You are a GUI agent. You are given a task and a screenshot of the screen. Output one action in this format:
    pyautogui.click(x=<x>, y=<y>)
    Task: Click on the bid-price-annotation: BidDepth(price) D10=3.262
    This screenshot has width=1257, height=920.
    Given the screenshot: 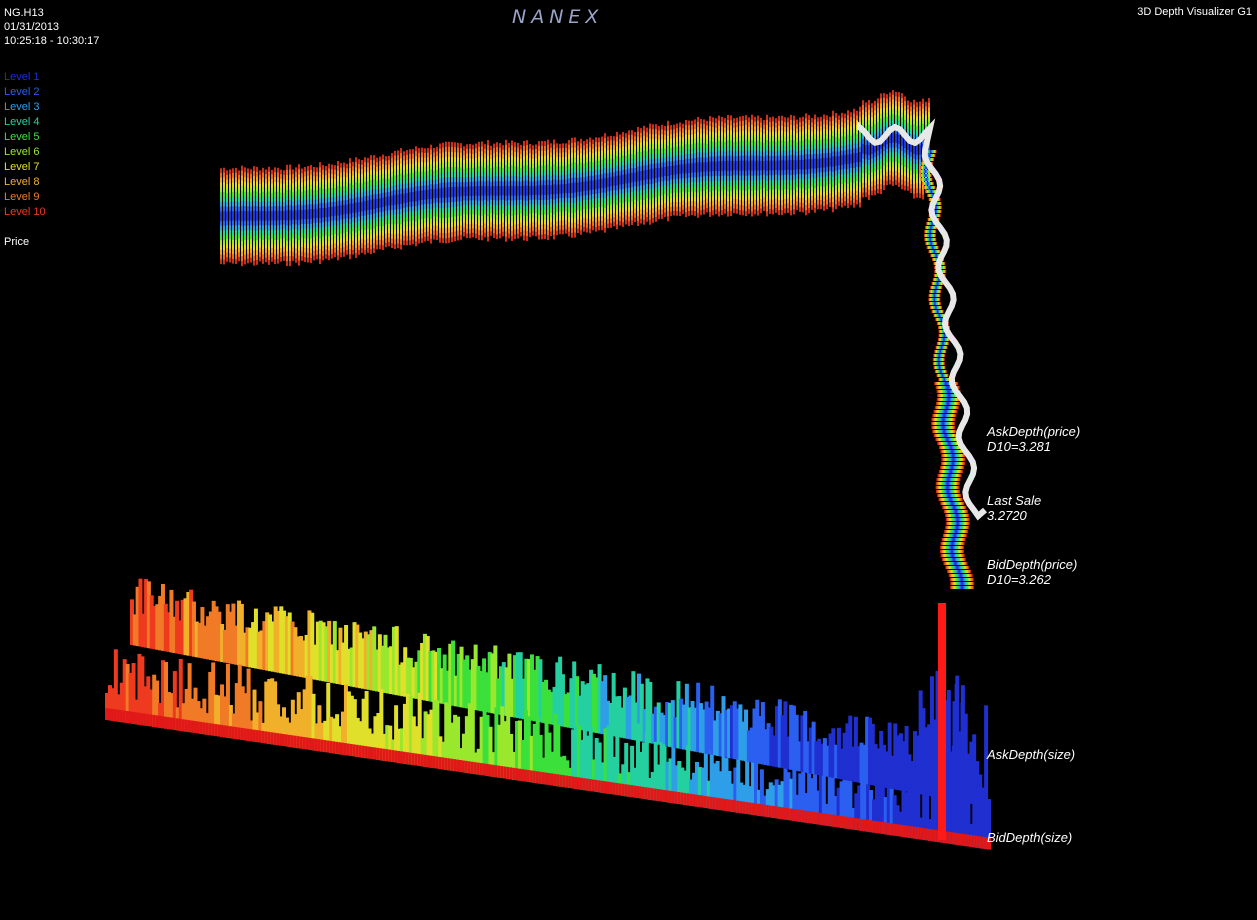 What is the action you would take?
    pyautogui.click(x=1032, y=572)
    